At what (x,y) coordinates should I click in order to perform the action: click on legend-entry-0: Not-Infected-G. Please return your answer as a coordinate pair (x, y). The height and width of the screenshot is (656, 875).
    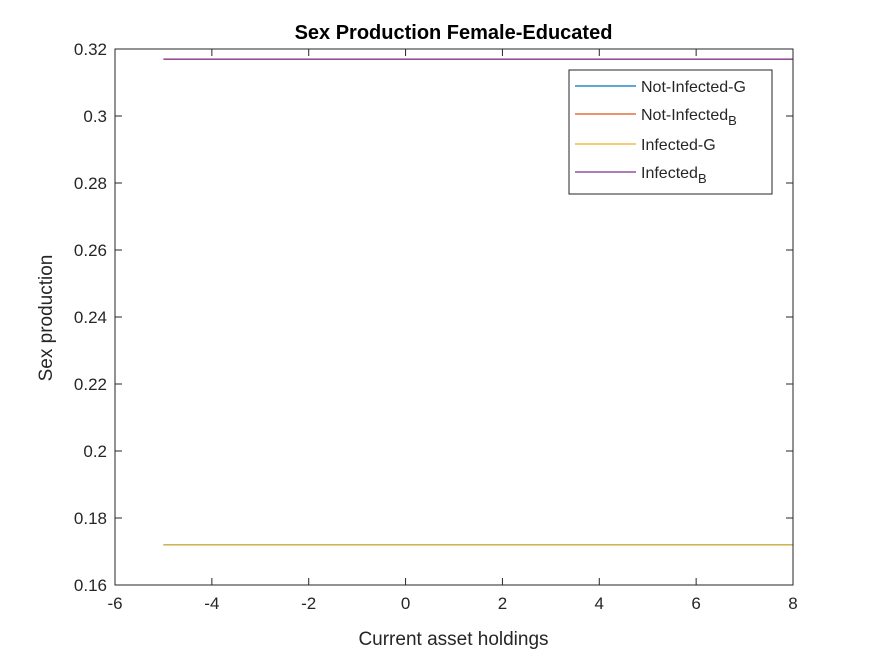
    Looking at the image, I should click on (693, 87).